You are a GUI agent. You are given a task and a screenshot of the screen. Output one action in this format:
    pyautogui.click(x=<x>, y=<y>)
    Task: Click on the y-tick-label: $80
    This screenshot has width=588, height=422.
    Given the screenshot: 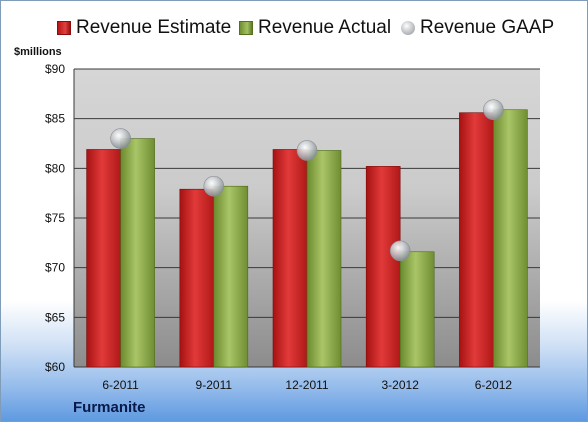 What is the action you would take?
    pyautogui.click(x=55, y=168)
    